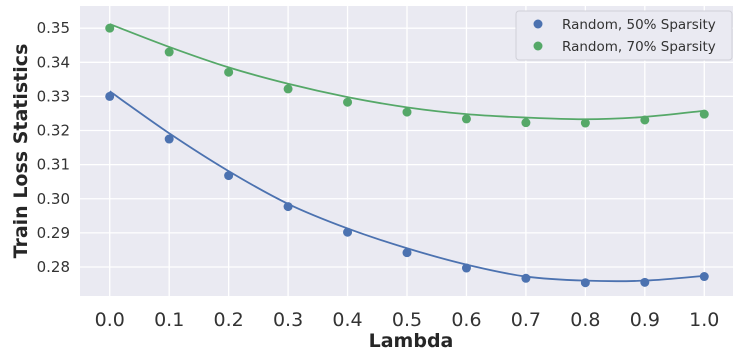  Describe the element at coordinates (639, 47) in the screenshot. I see `legend-label-70: Random, 70% Sparsity` at that location.